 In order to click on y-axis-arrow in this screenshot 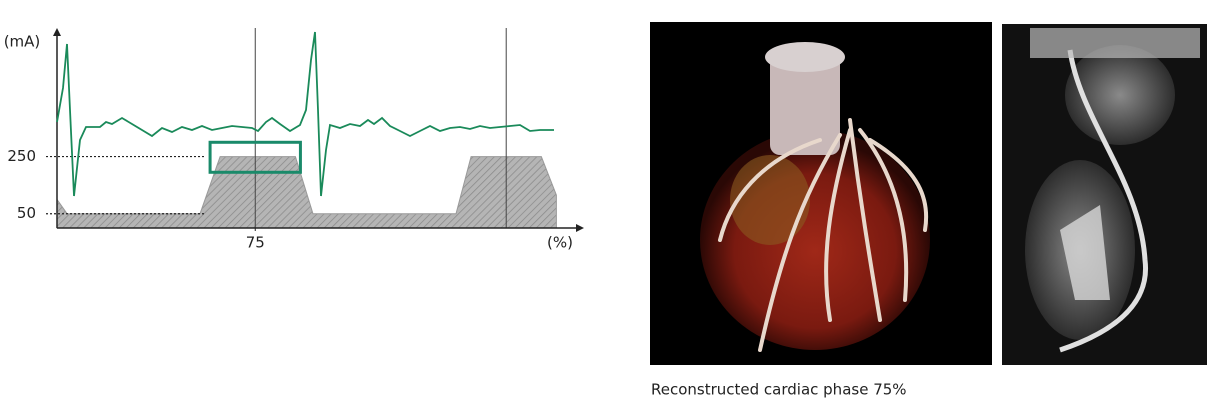, I will do `click(57, 32)`.